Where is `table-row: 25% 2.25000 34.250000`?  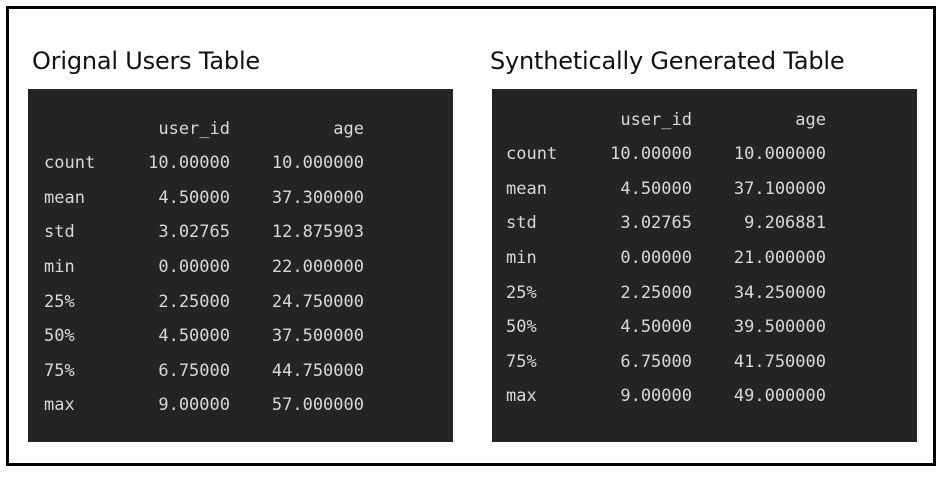 table-row: 25% 2.25000 34.250000 is located at coordinates (666, 292).